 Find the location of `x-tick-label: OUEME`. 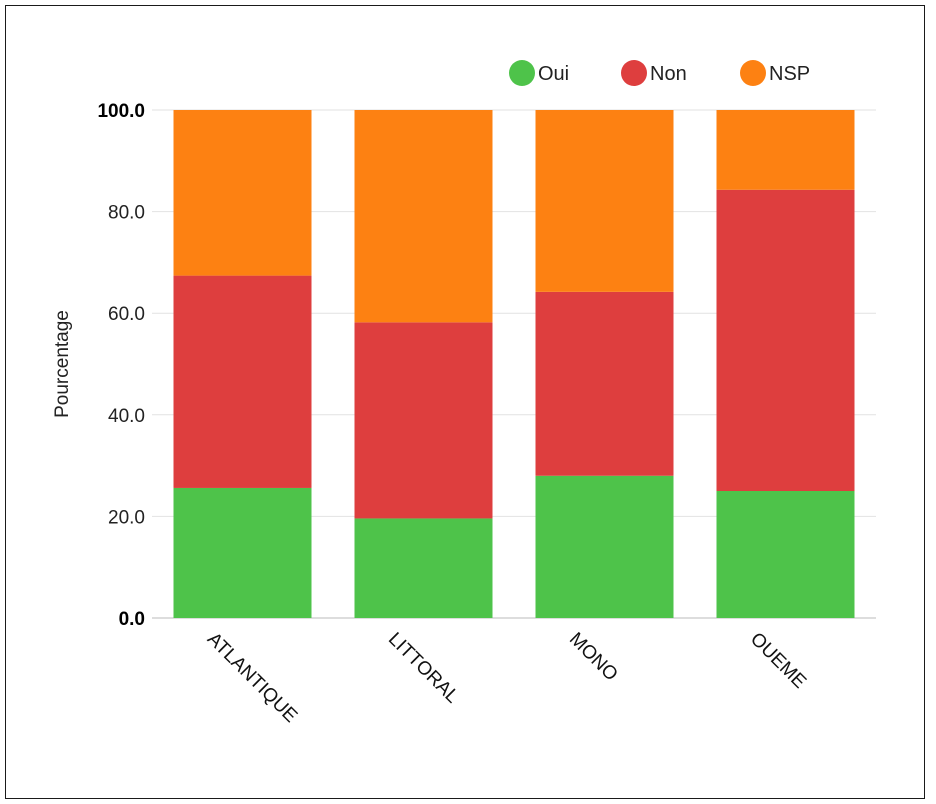

x-tick-label: OUEME is located at coordinates (778, 661).